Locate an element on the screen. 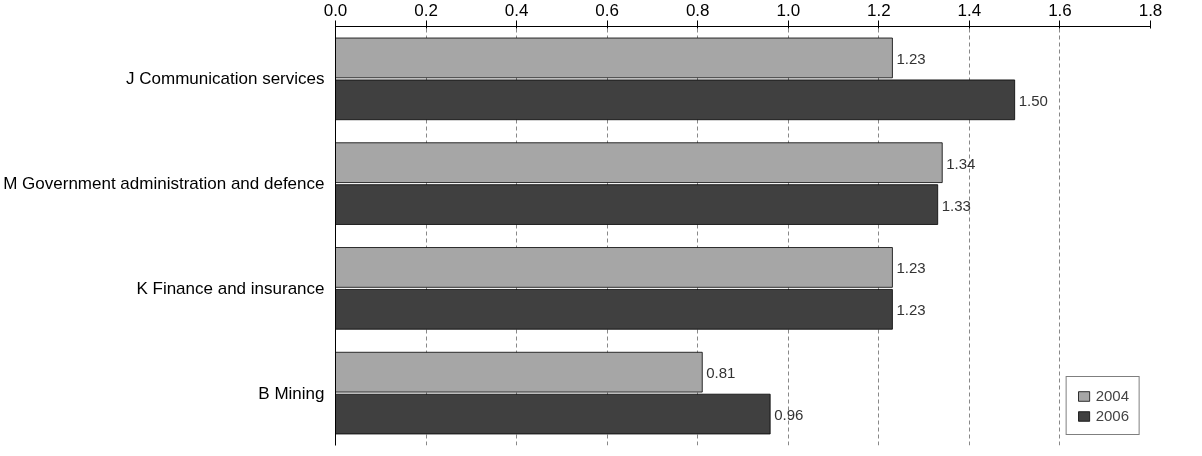 Image resolution: width=1202 pixels, height=456 pixels. x-tick-label: 1.6 is located at coordinates (1060, 10).